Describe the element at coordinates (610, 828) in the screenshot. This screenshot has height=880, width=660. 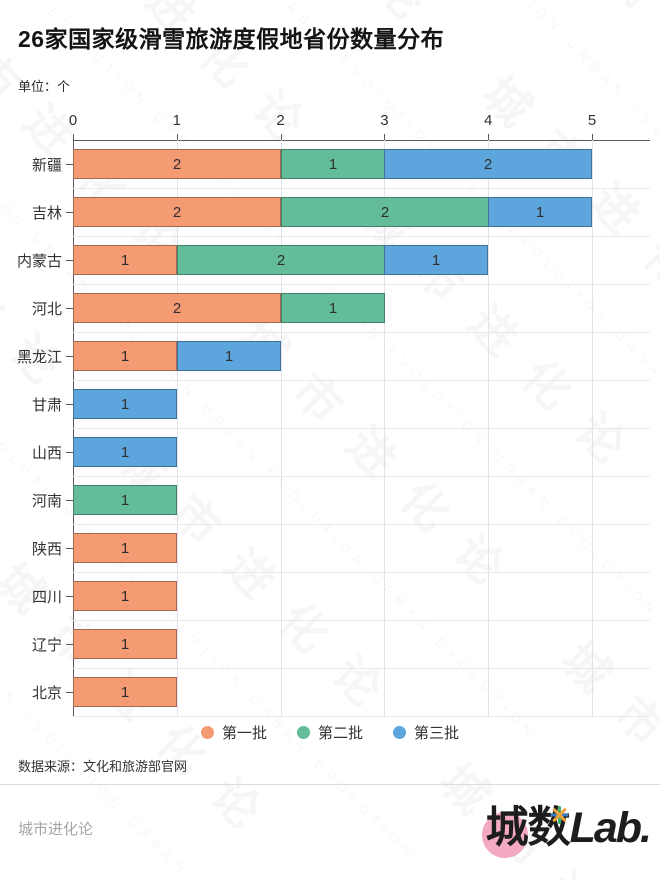
I see `logo-lab: Lab.` at that location.